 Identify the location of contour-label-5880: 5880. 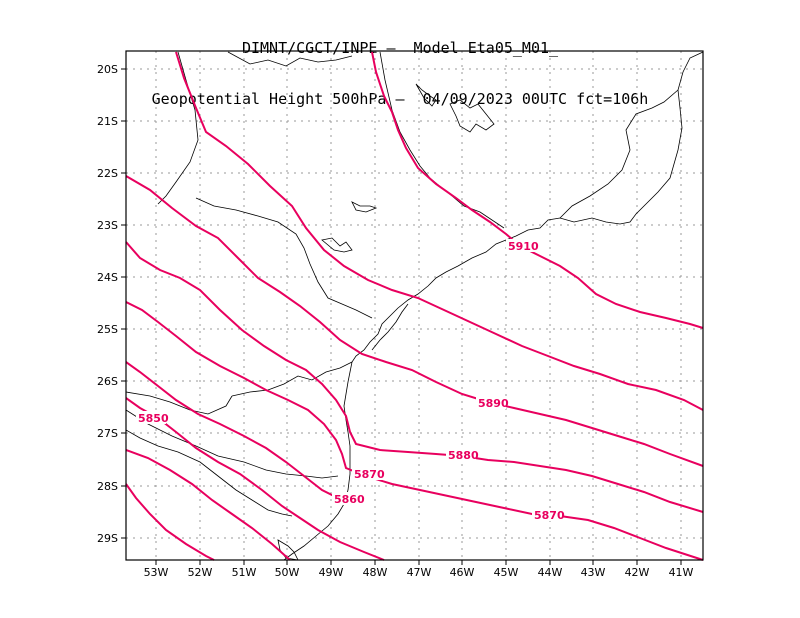
(463, 455).